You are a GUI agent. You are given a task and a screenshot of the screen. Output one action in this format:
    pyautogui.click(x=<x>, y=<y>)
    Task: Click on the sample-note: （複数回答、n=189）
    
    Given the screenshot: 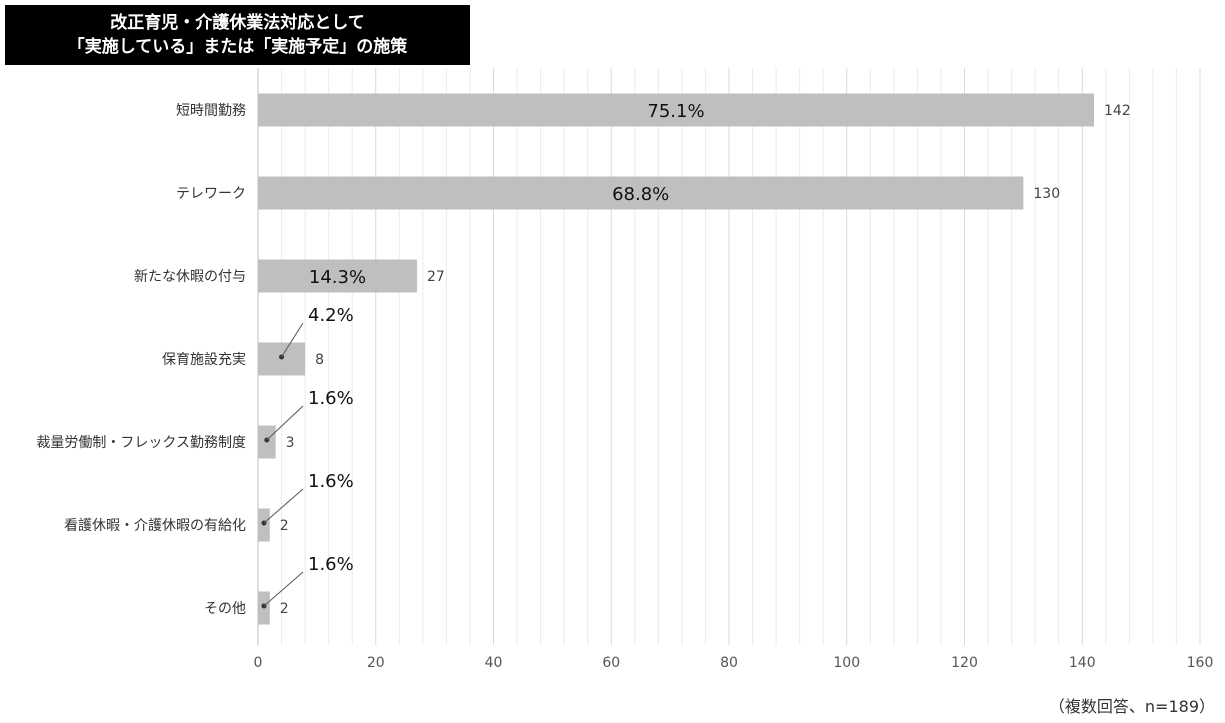 What is the action you would take?
    pyautogui.click(x=1131, y=706)
    